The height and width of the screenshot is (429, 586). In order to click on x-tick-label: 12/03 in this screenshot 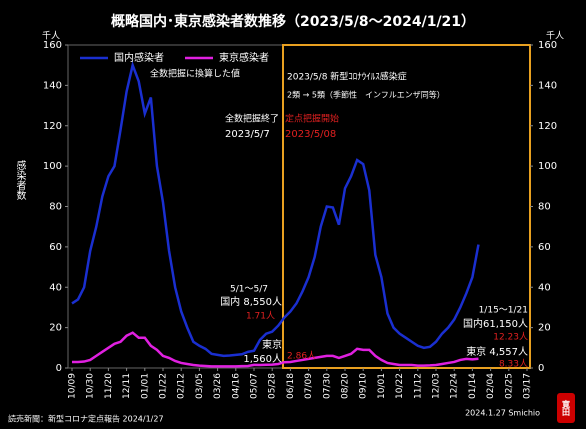, I will do `click(437, 386)`.